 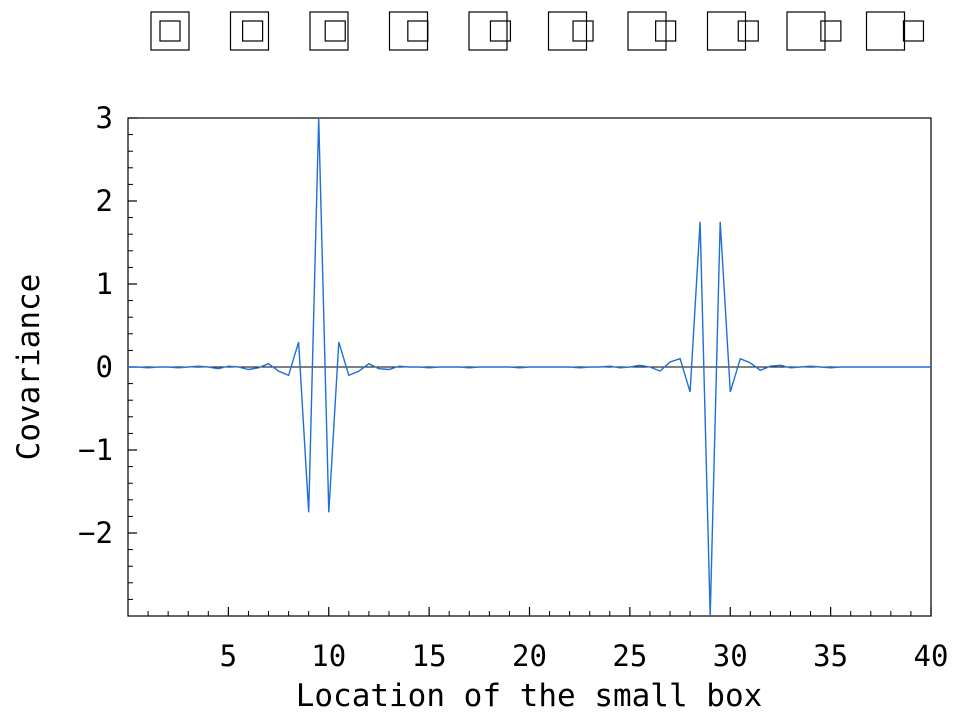 I want to click on x-tick-label: 15, so click(x=429, y=656).